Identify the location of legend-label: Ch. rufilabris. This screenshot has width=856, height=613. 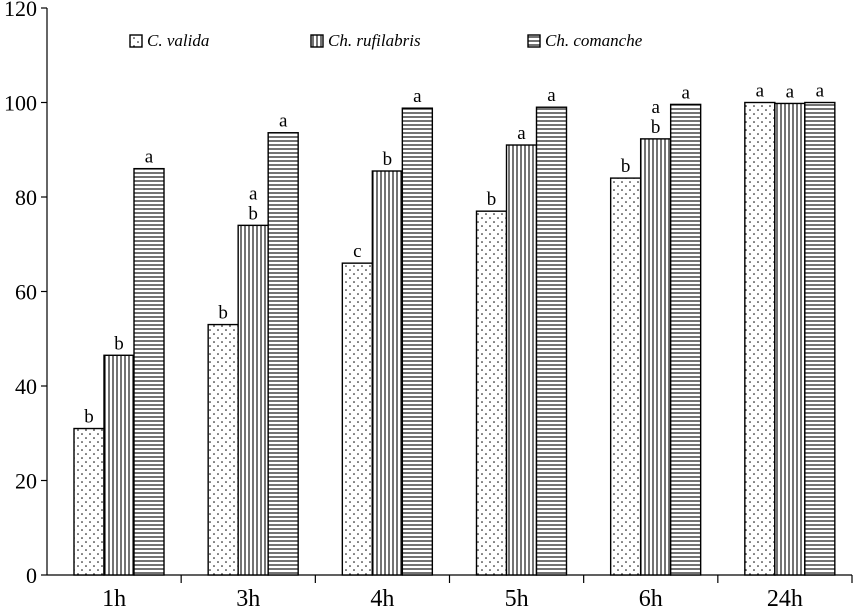
(374, 40).